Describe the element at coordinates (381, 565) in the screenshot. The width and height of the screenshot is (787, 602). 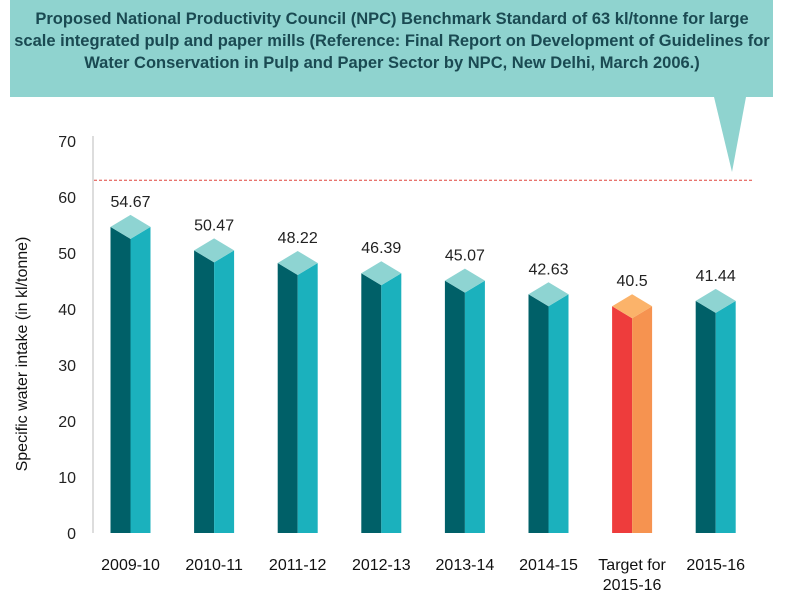
I see `x-tick-label: 2012-13` at that location.